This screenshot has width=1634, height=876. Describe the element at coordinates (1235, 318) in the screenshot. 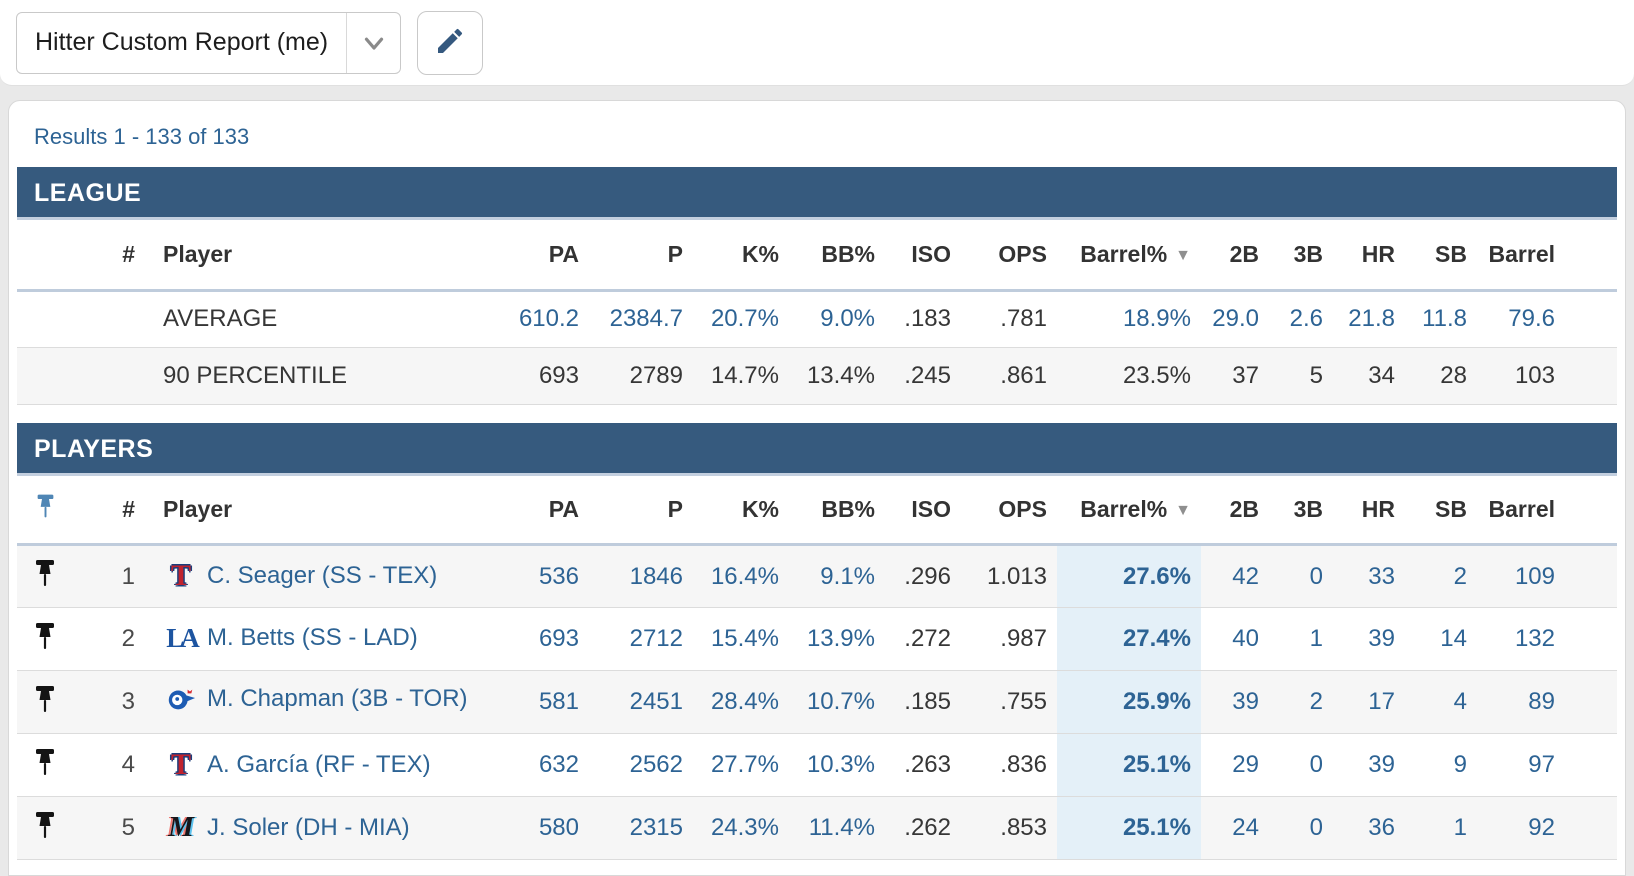

I see `stat-2b: 29.0` at that location.